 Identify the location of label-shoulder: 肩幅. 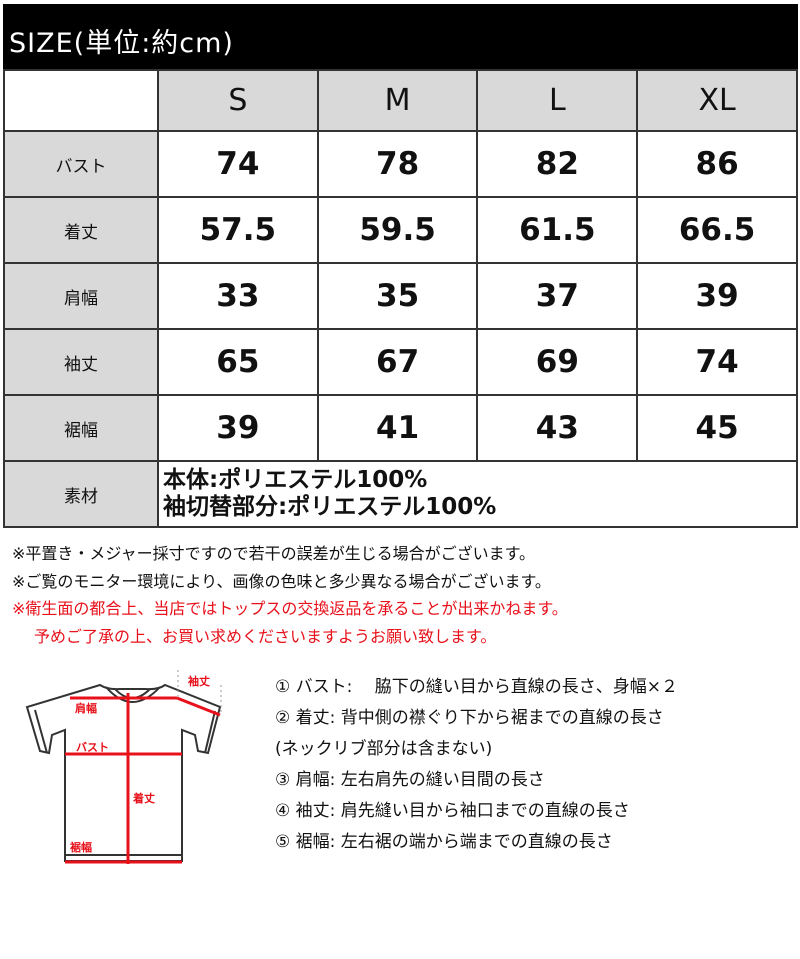
(86, 708).